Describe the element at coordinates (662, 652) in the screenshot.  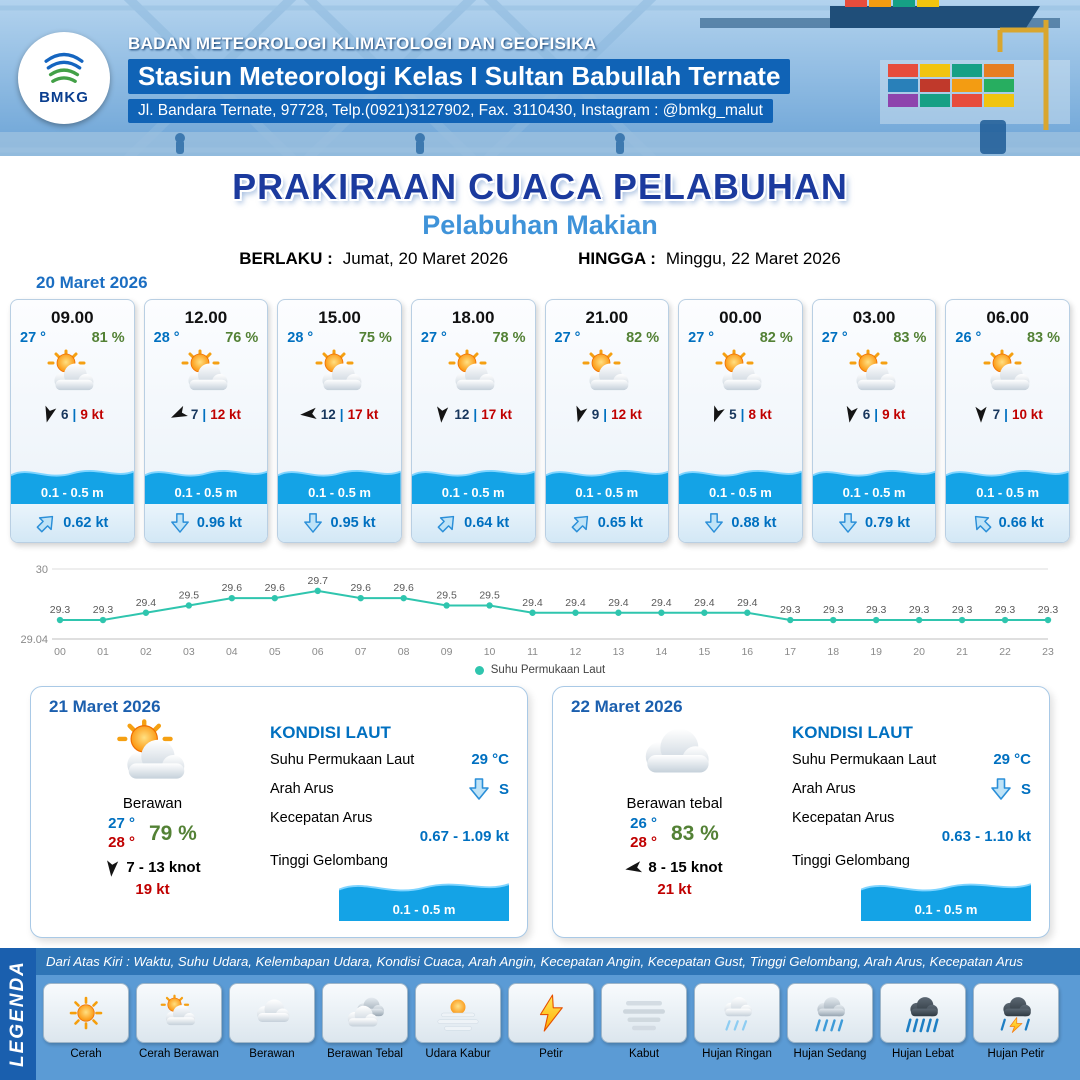
I see `svg-text: 14` at that location.